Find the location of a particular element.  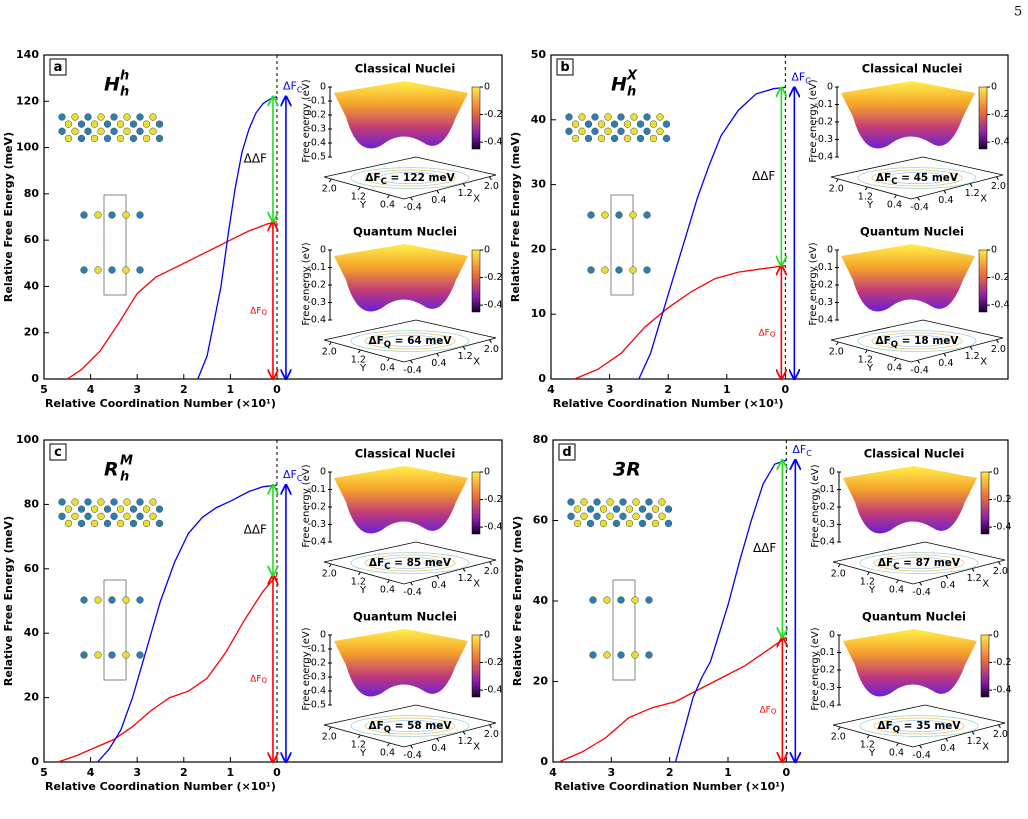

panel-label: a is located at coordinates (58, 67).